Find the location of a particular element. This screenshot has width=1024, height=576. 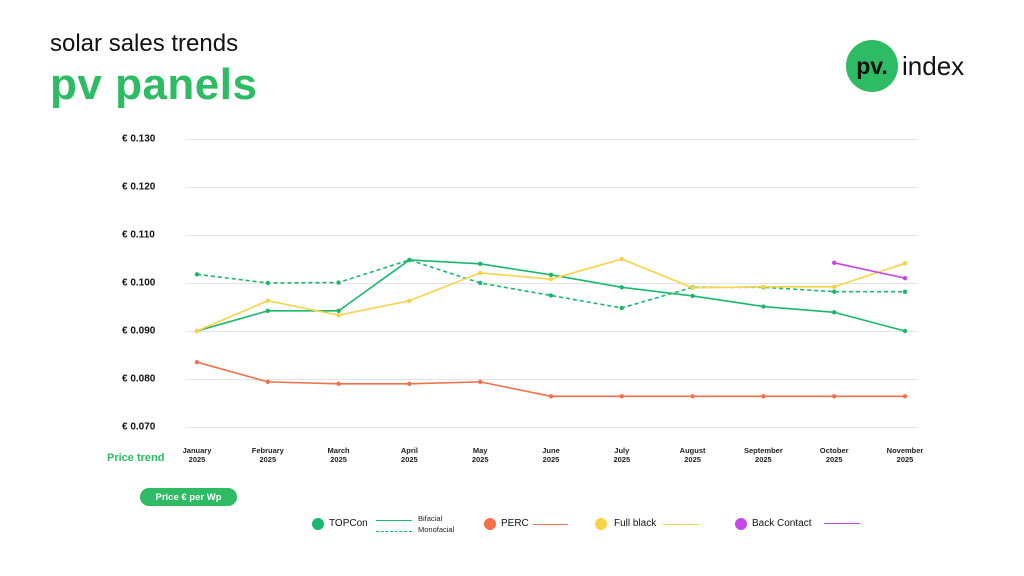

legend-topcon-label: TOPCon is located at coordinates (348, 523).